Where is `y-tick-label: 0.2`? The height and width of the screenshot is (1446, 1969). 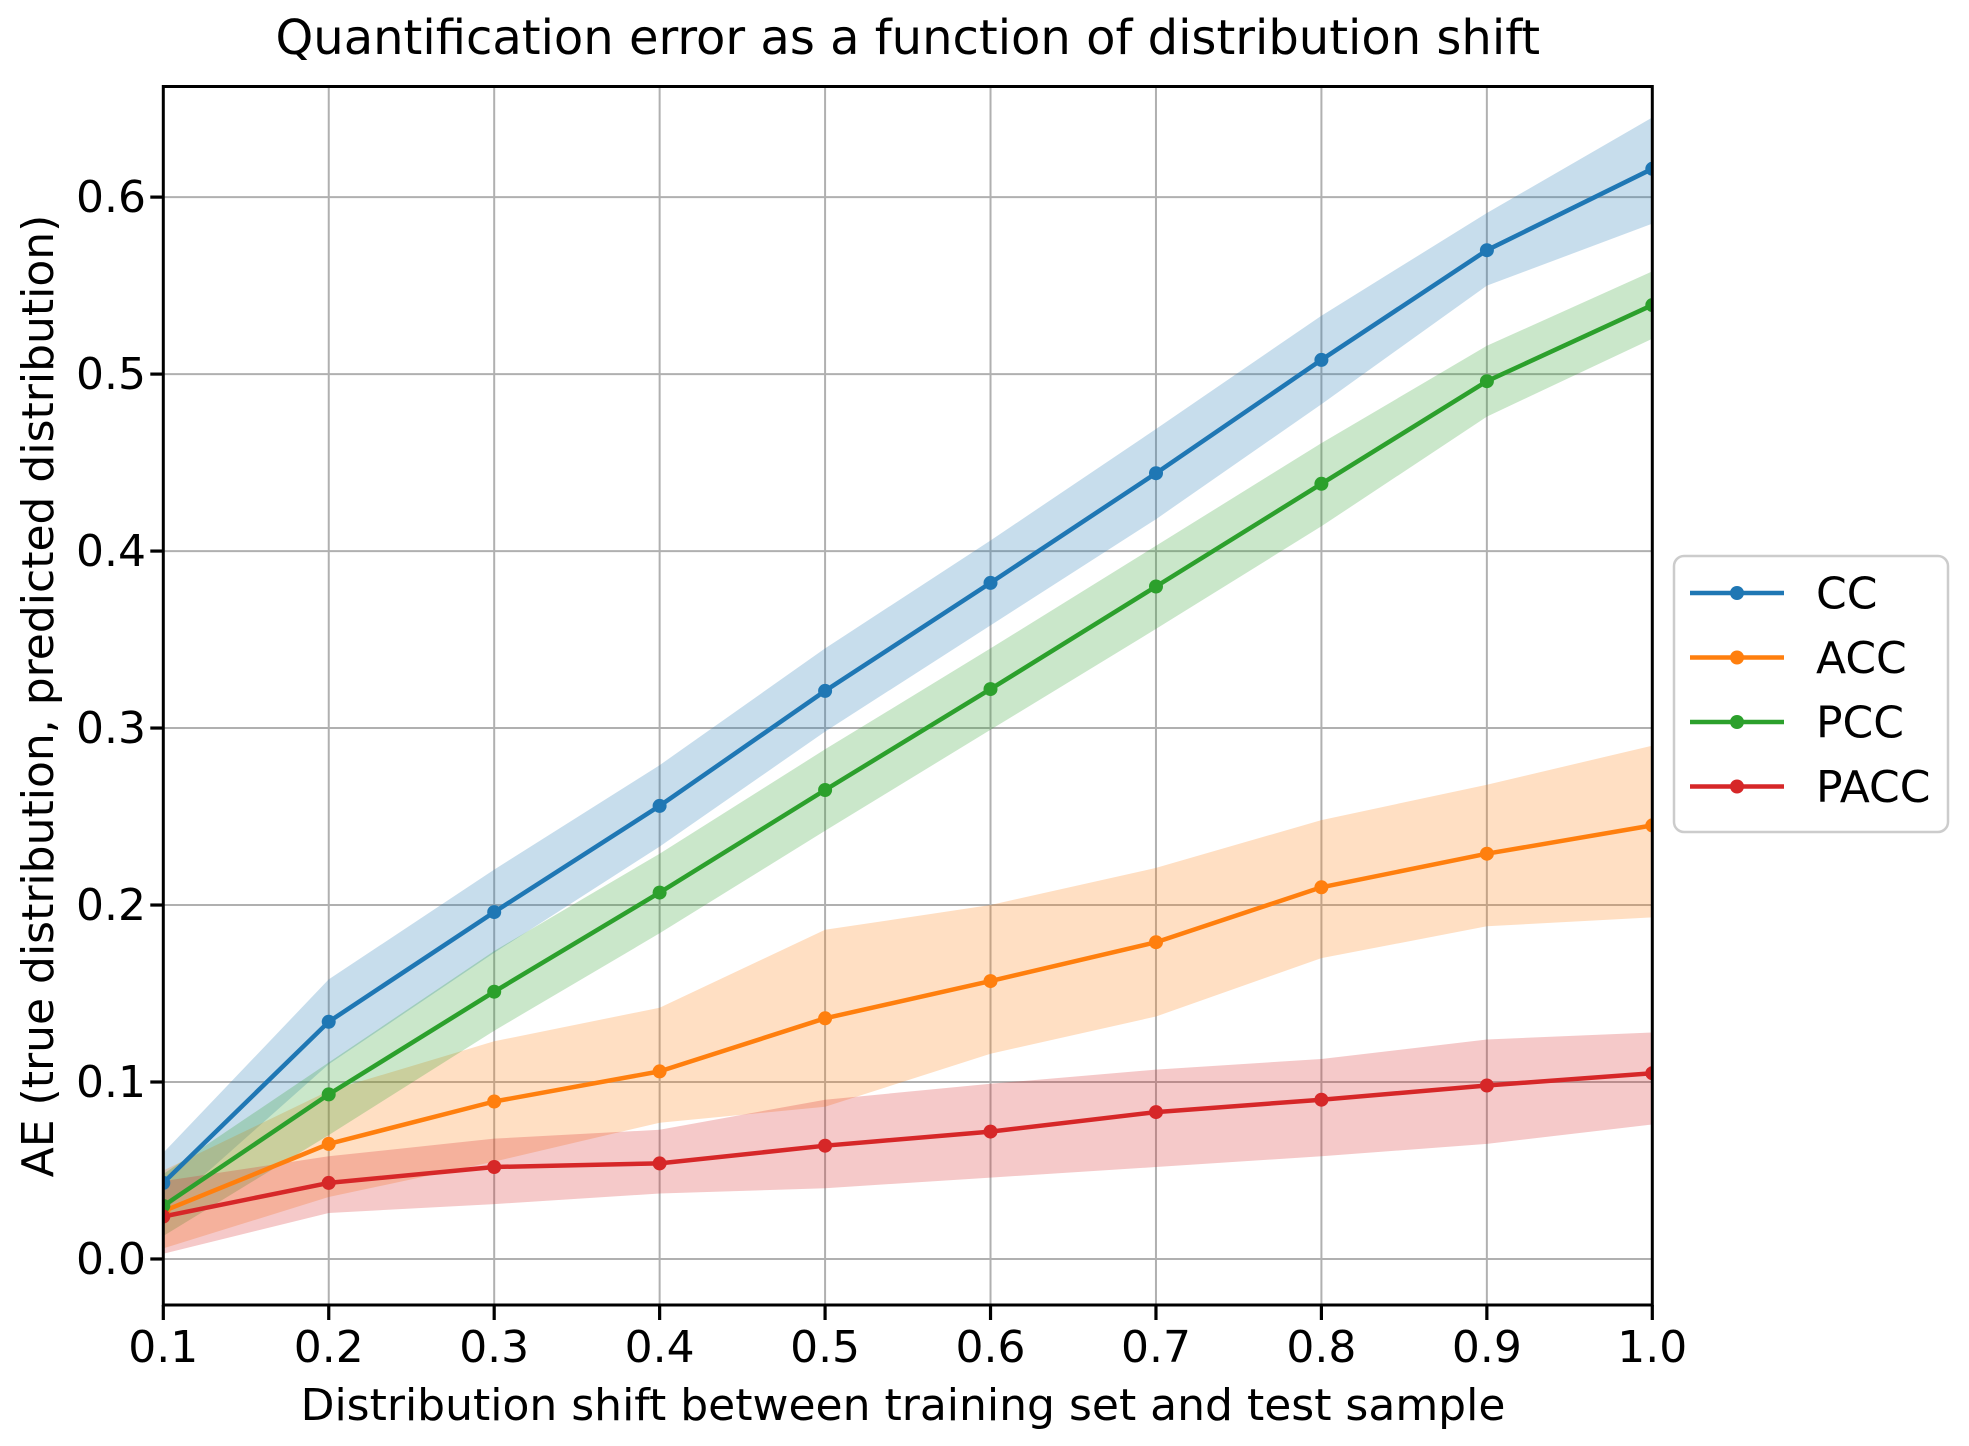 y-tick-label: 0.2 is located at coordinates (111, 905).